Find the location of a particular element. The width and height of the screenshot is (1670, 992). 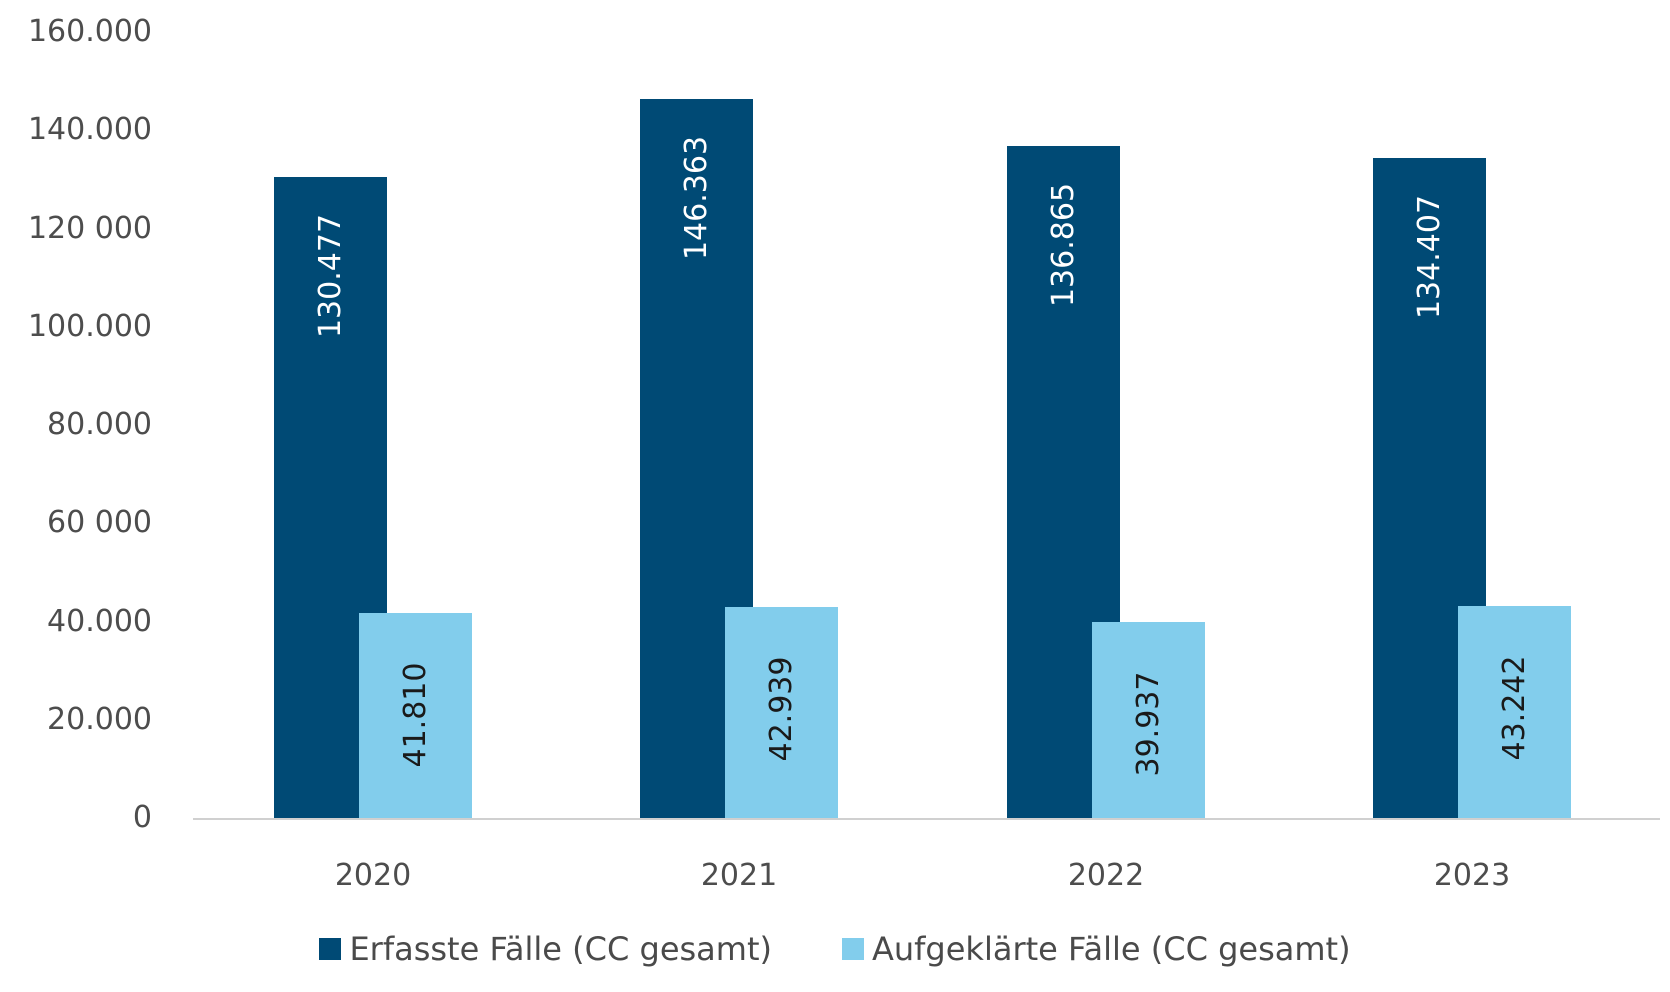

x-axis-baseline is located at coordinates (926, 819).